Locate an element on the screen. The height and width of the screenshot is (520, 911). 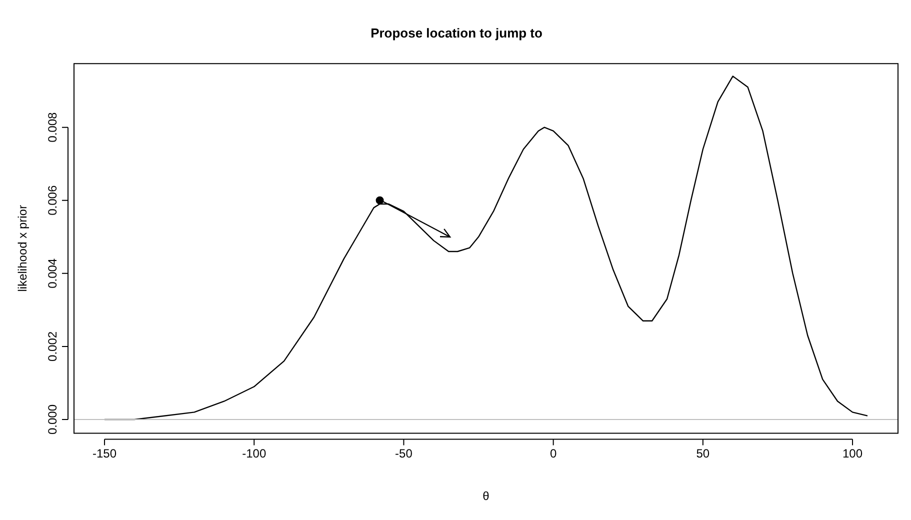
y-tick-label: 0.000 is located at coordinates (52, 419).